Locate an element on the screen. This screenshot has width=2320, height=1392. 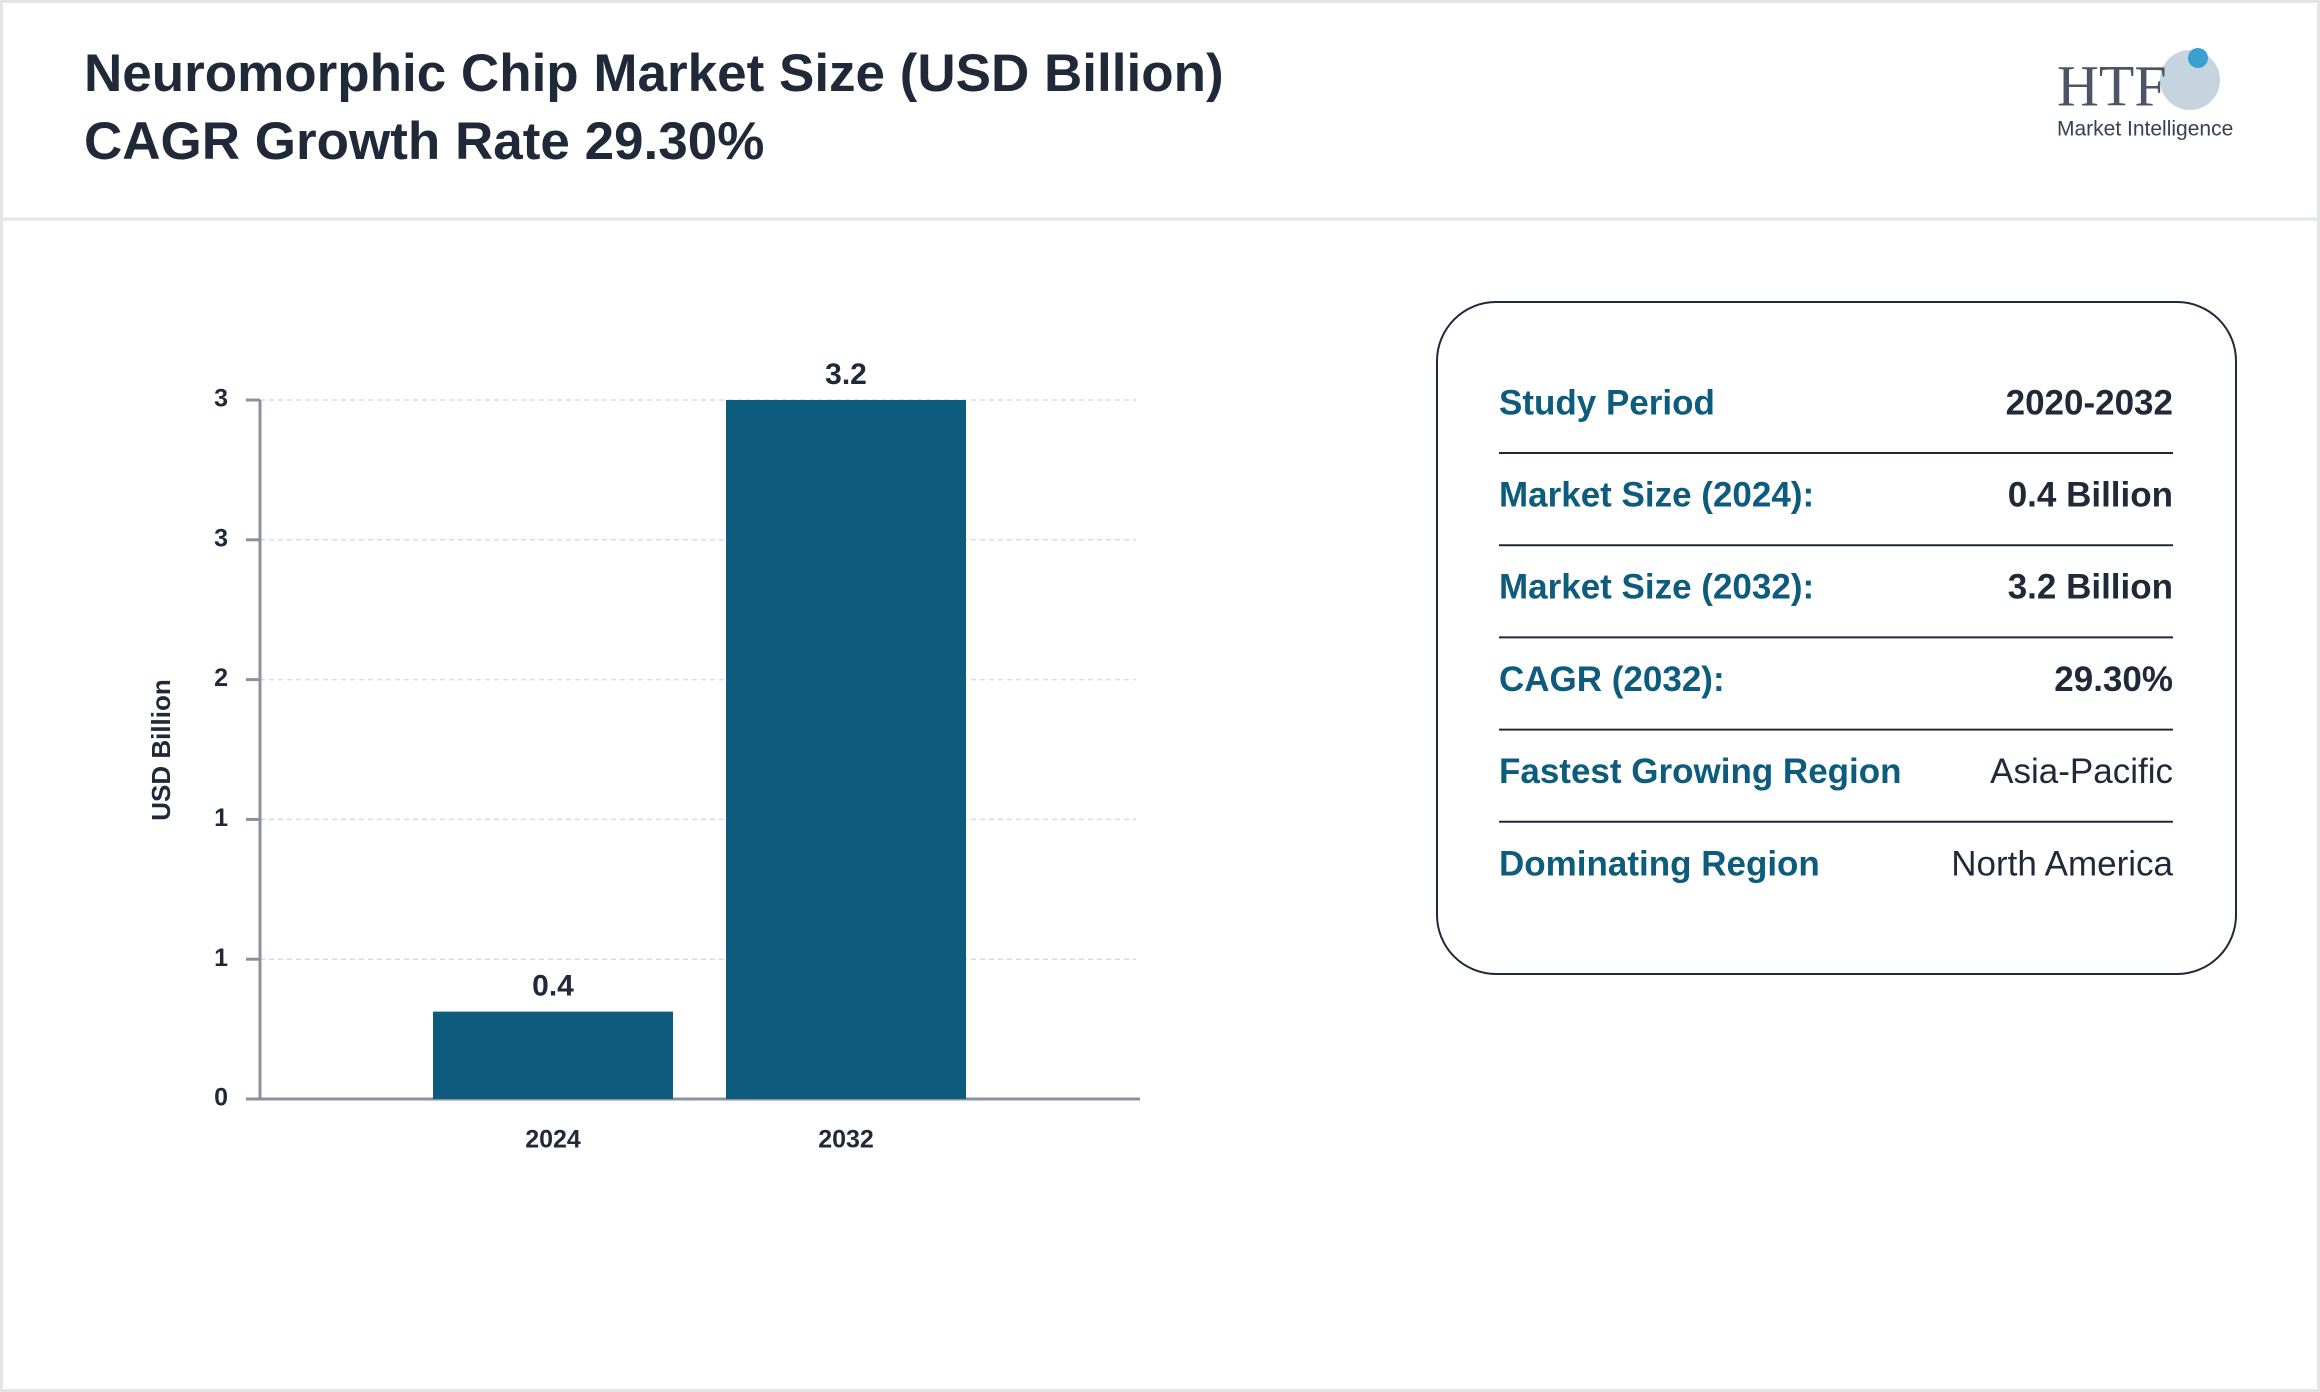
info-label: Dominating Region is located at coordinates (1659, 863).